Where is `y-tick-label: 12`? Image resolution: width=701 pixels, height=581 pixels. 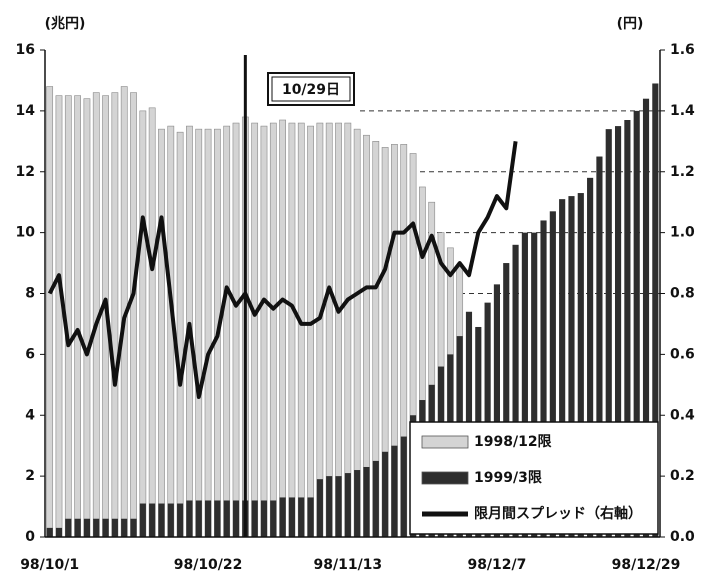
y-tick-label: 12 is located at coordinates (25, 172).